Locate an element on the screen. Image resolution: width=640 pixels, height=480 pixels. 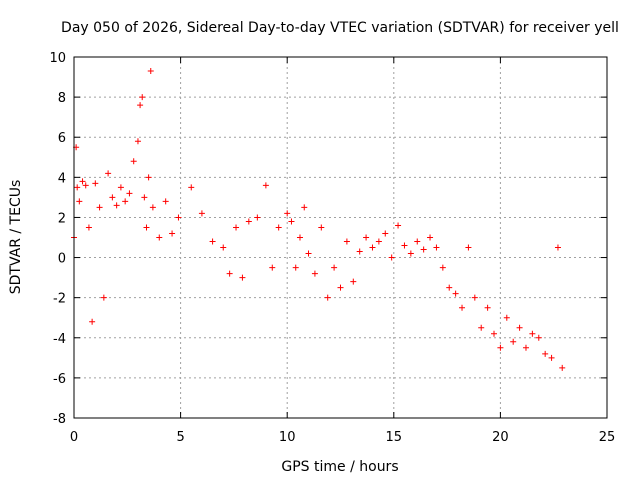
x-tick-label: 0 is located at coordinates (74, 437).